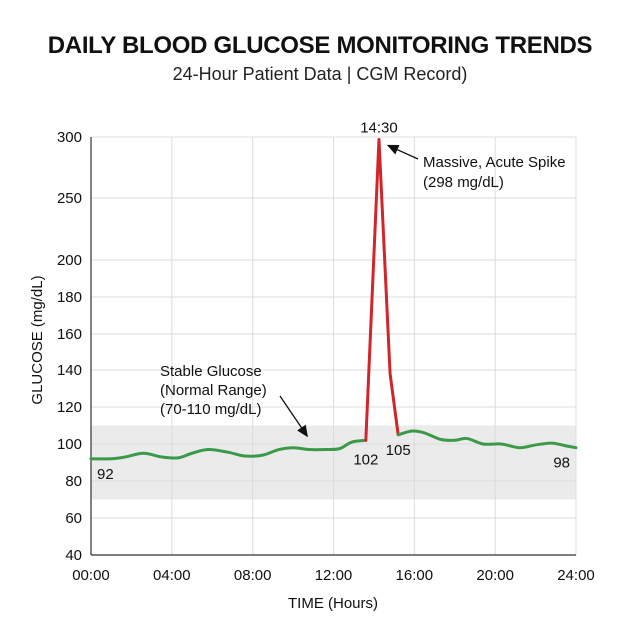  Describe the element at coordinates (379, 127) in the screenshot. I see `data-label: 14:30` at that location.